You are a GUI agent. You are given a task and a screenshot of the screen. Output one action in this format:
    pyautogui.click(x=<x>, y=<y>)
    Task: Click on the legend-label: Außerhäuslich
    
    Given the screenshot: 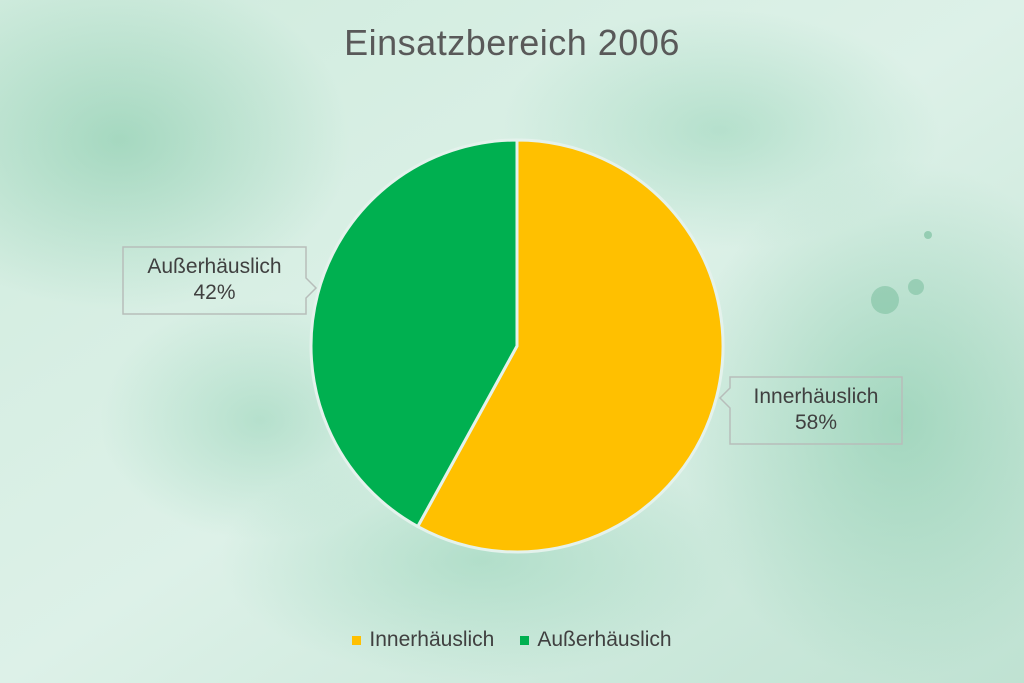 What is the action you would take?
    pyautogui.click(x=604, y=639)
    